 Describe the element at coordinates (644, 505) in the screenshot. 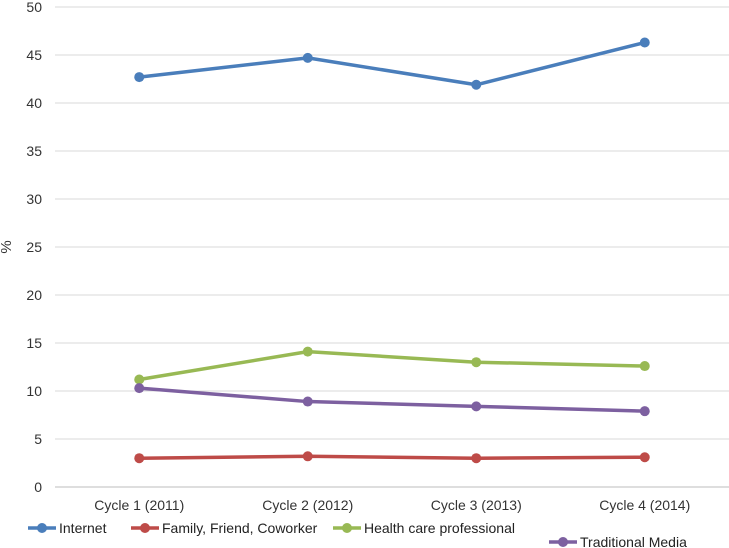

I see `x-tick-label: Cycle 4 (2014)` at that location.